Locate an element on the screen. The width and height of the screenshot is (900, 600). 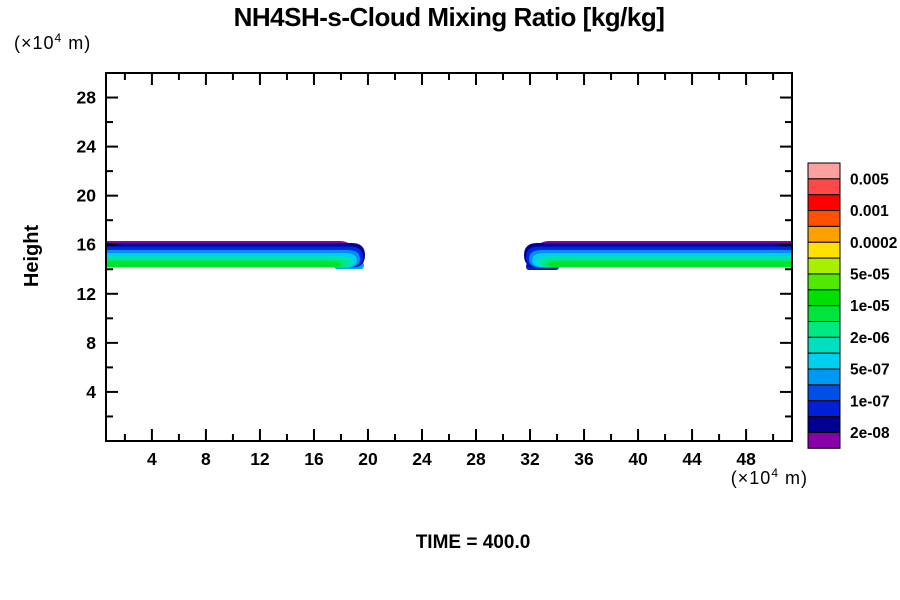
x-tick-label: 44 is located at coordinates (692, 459).